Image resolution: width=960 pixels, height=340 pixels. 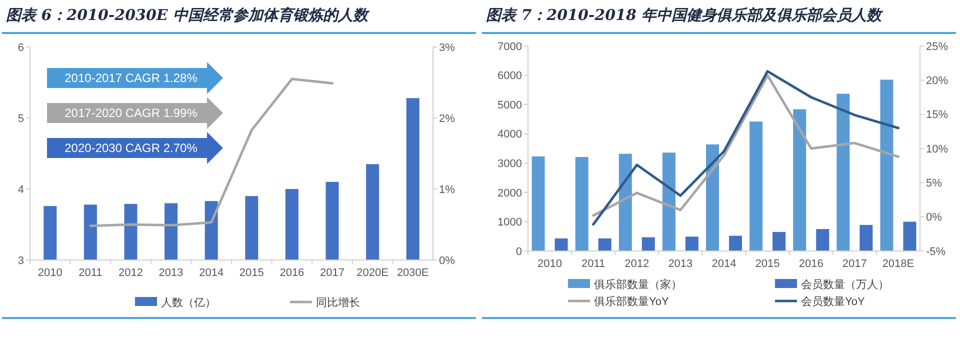 I want to click on y2-tick-label: 25%, so click(x=937, y=46).